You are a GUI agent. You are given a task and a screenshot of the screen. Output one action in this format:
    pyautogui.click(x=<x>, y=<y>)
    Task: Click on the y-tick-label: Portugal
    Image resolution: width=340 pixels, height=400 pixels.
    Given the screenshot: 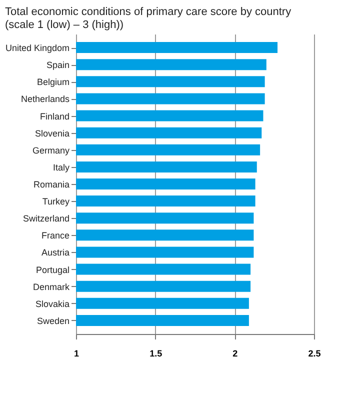 What is the action you would take?
    pyautogui.click(x=53, y=269)
    